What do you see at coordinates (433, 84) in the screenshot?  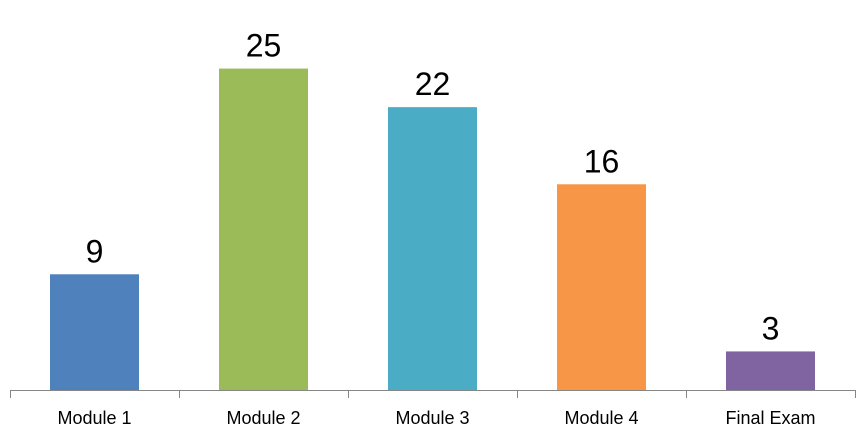 I see `data-label: 22` at bounding box center [433, 84].